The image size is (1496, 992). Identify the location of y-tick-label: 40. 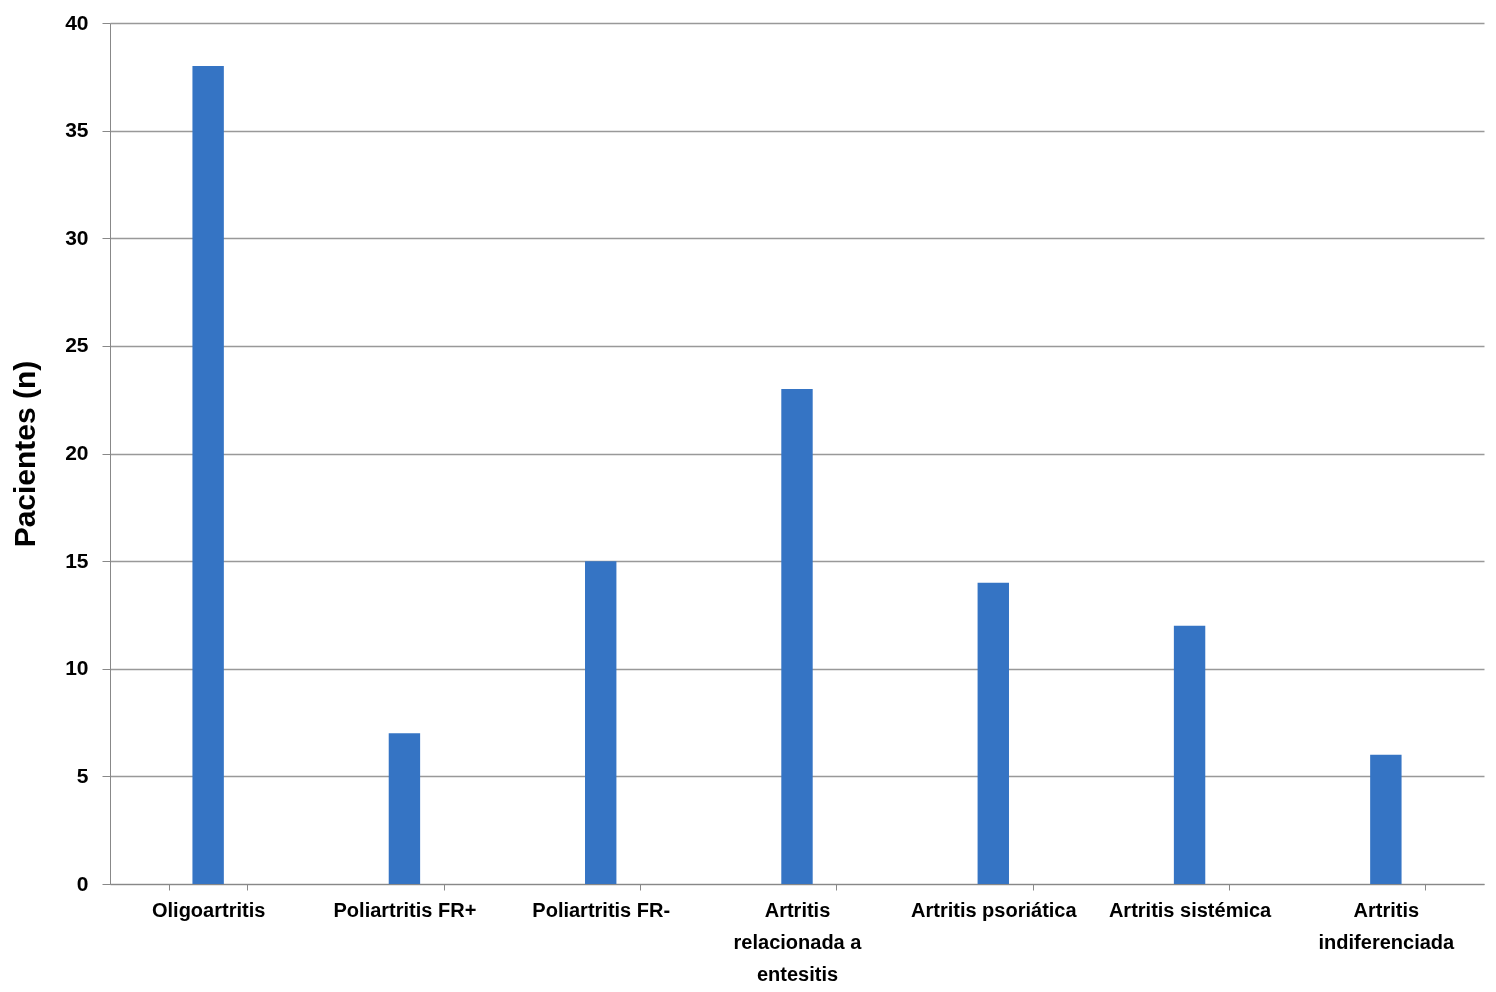
(77, 22).